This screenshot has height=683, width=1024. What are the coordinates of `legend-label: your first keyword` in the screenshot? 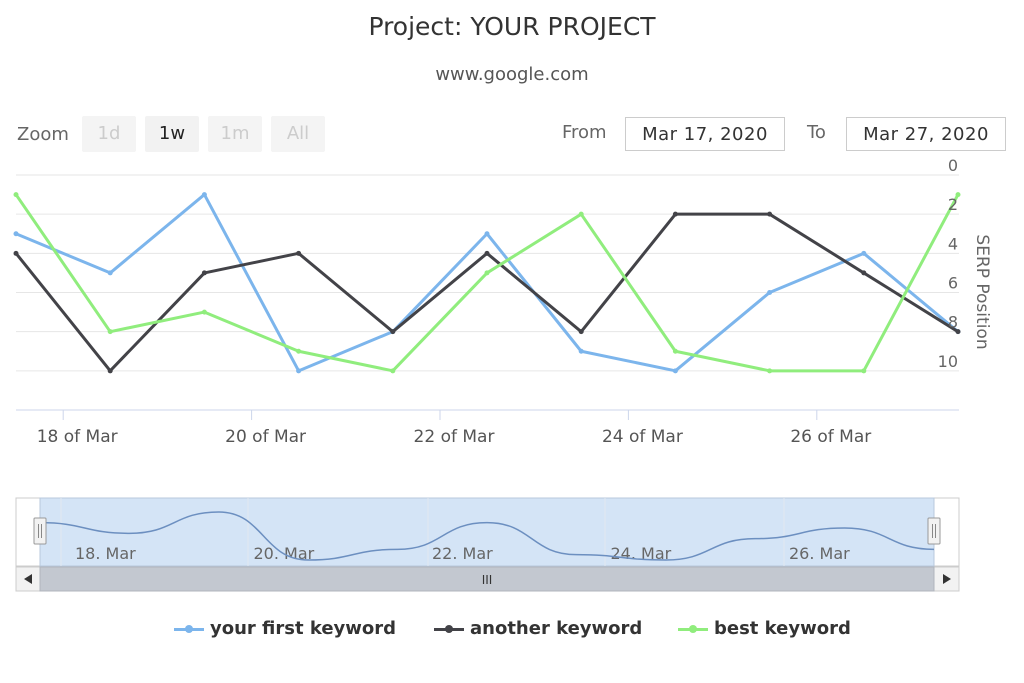 It's located at (303, 628).